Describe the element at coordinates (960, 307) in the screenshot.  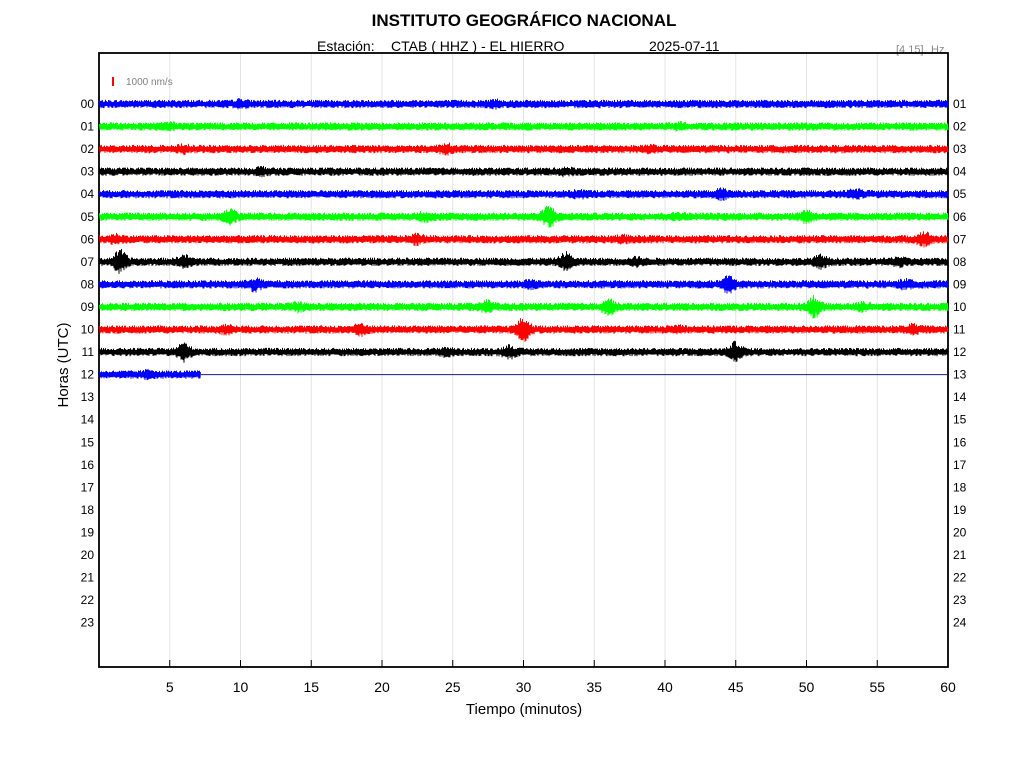
I see `hour-label-right: 10` at that location.